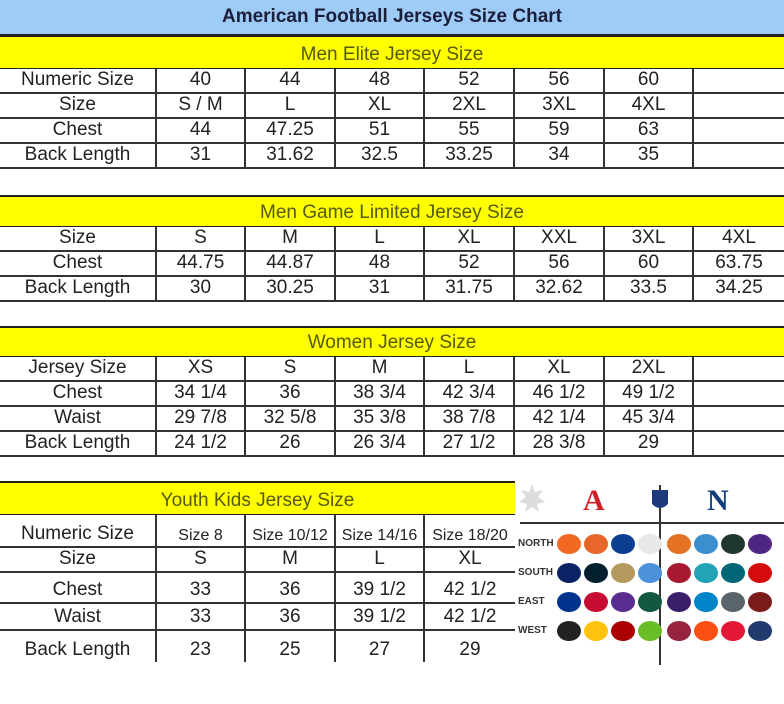 This screenshot has width=784, height=704. I want to click on section-heading: Men Game Limited Jersey Size, so click(392, 211).